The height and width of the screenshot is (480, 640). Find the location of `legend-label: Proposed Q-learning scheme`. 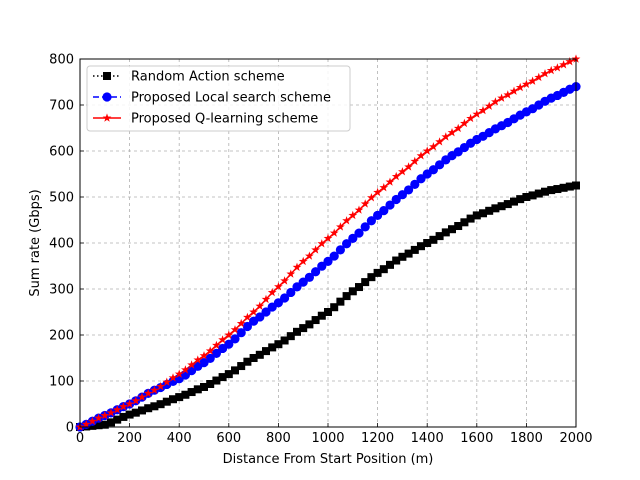

legend-label: Proposed Q-learning scheme is located at coordinates (224, 119).